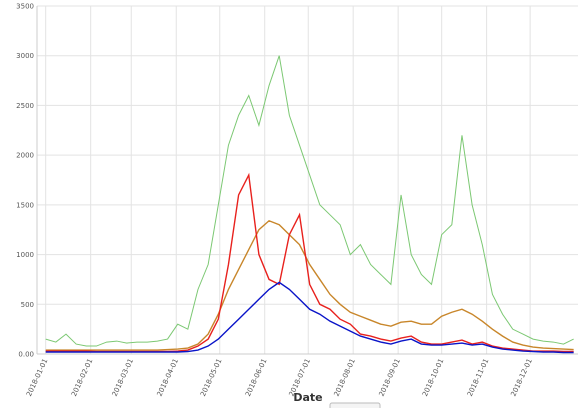 Image resolution: width=584 pixels, height=408 pixels. What do you see at coordinates (433, 377) in the screenshot?
I see `x-tick-label: 2018-10-01` at bounding box center [433, 377].